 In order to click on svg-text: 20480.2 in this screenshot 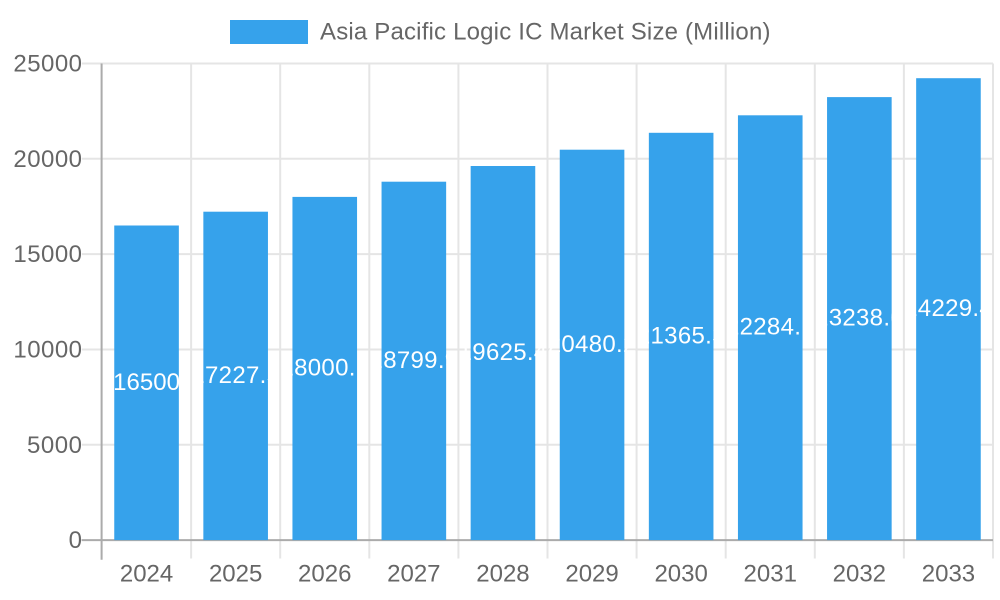, I will do `click(592, 344)`.